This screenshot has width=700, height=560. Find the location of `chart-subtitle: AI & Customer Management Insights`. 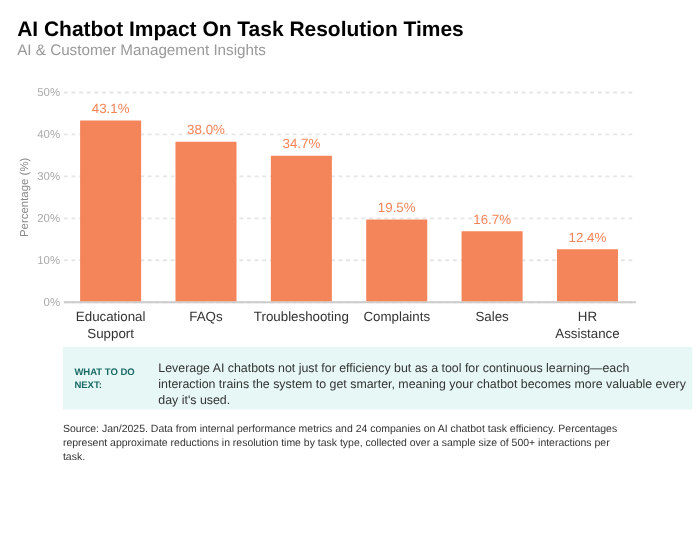

chart-subtitle: AI & Customer Management Insights is located at coordinates (142, 50).